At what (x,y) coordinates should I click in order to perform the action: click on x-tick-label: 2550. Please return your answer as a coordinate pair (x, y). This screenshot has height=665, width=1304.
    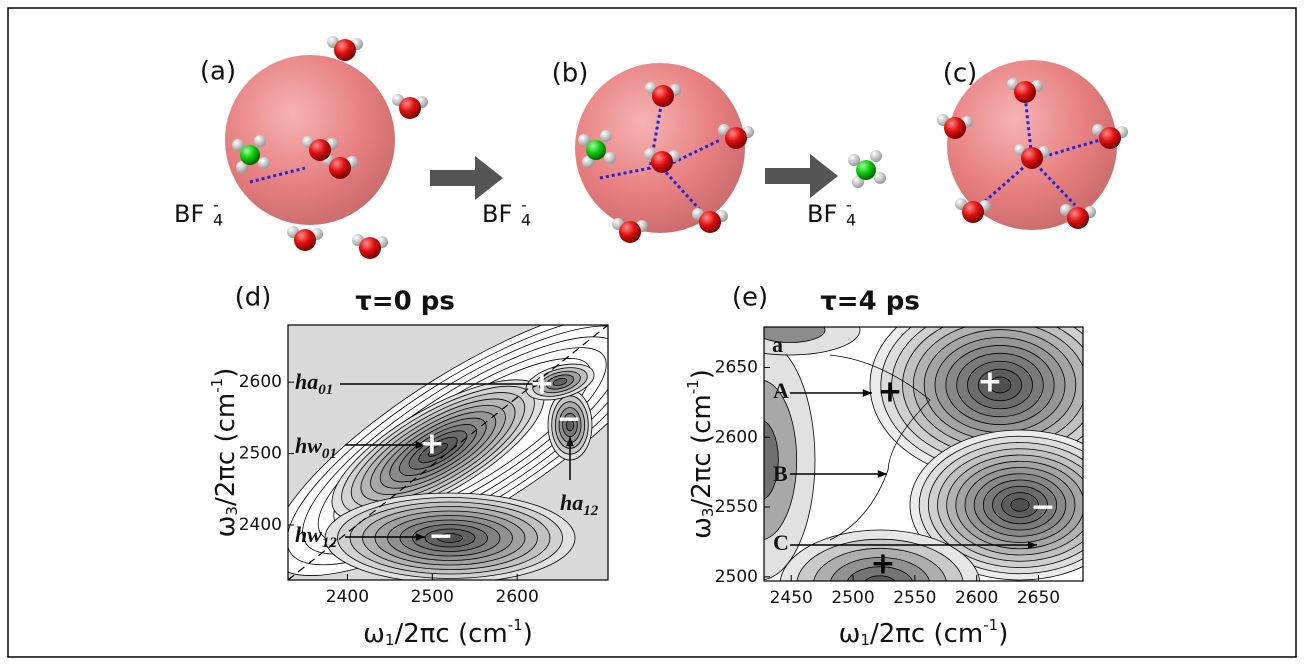
    Looking at the image, I should click on (914, 598).